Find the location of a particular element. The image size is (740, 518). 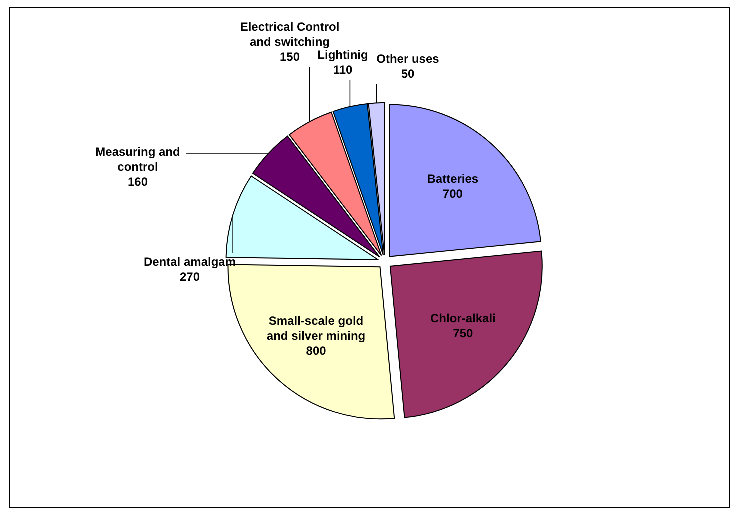

data-label: 50 is located at coordinates (408, 74).